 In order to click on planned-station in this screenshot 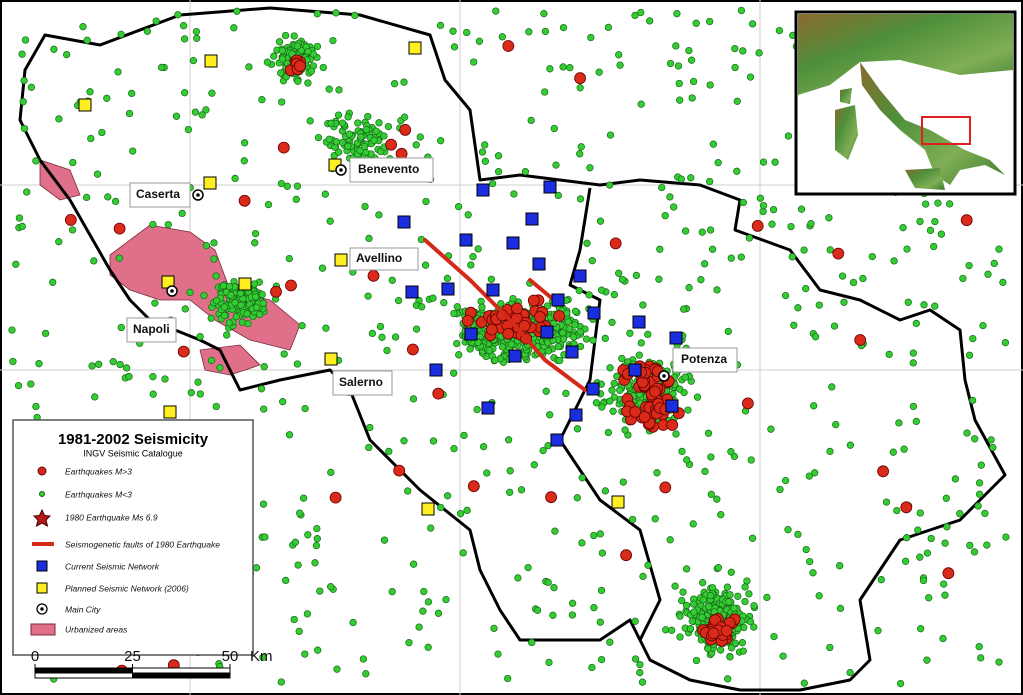, I will do `click(428, 509)`.